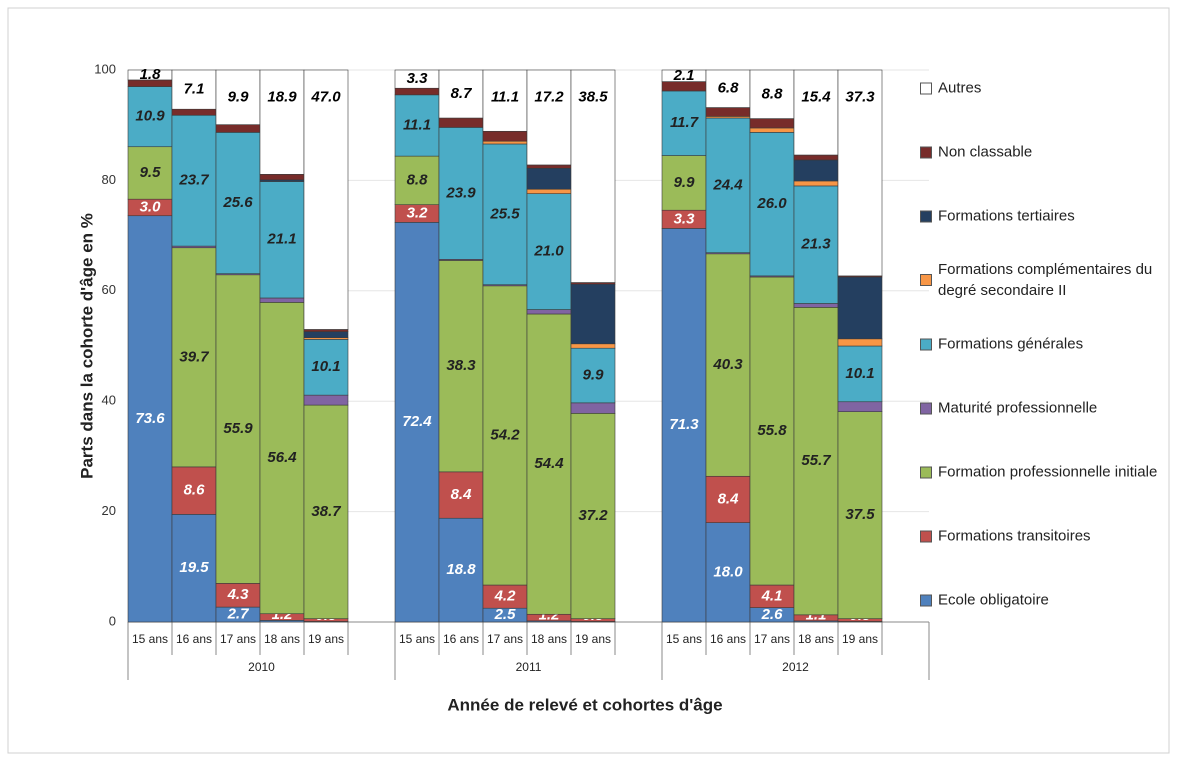  I want to click on data-label: 37.5, so click(860, 514).